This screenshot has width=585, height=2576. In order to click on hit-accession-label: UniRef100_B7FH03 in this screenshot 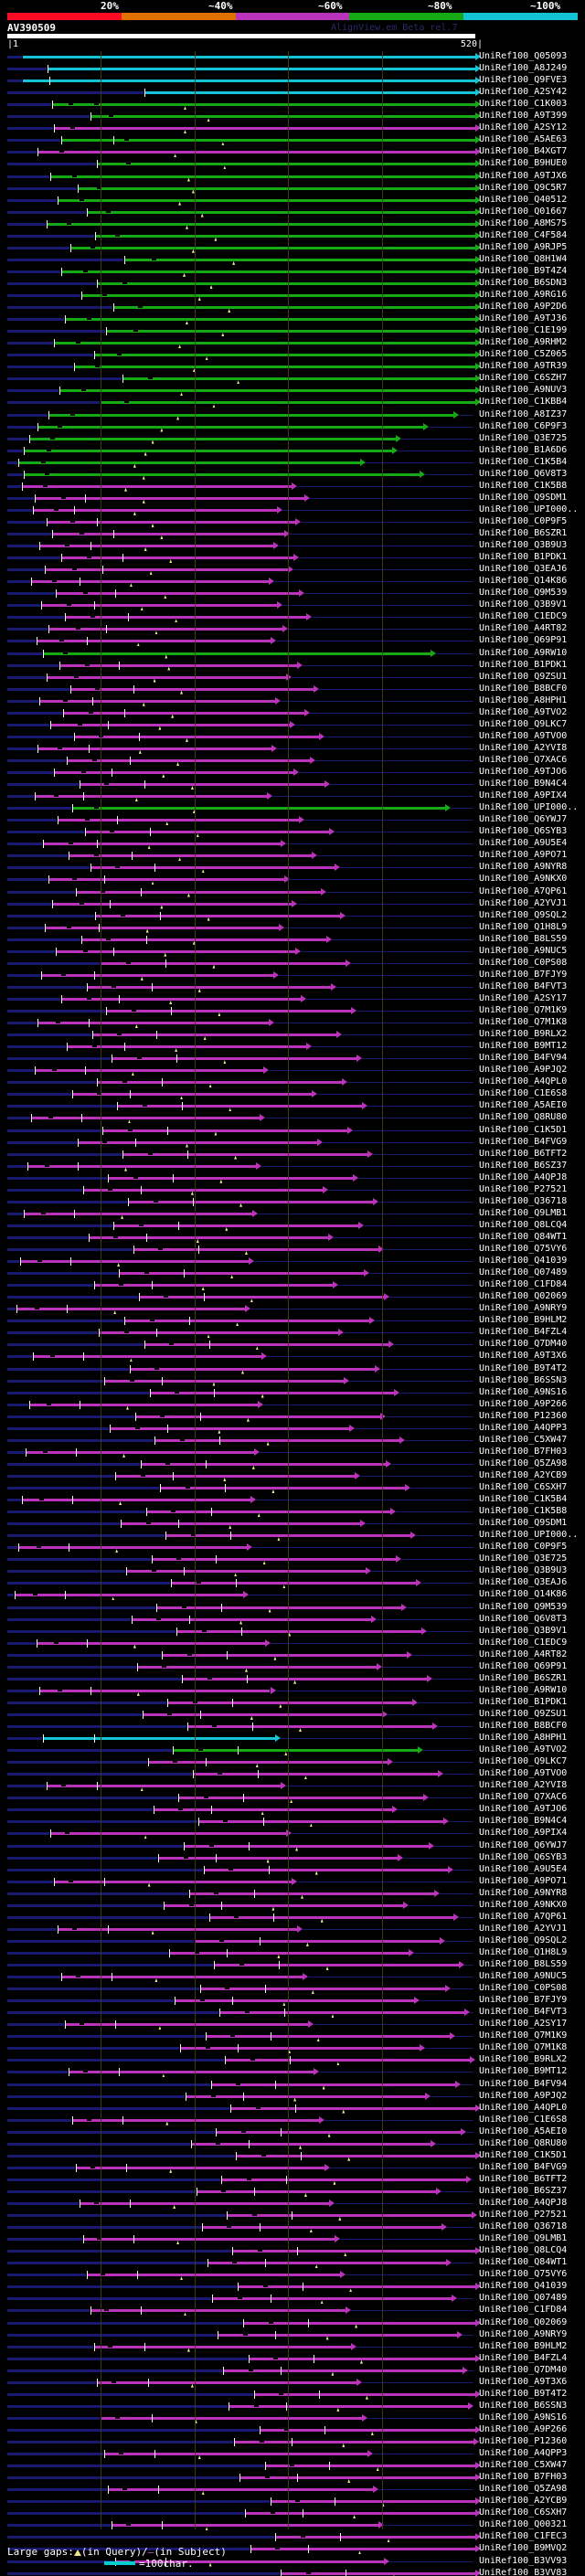, I will do `click(523, 1451)`.